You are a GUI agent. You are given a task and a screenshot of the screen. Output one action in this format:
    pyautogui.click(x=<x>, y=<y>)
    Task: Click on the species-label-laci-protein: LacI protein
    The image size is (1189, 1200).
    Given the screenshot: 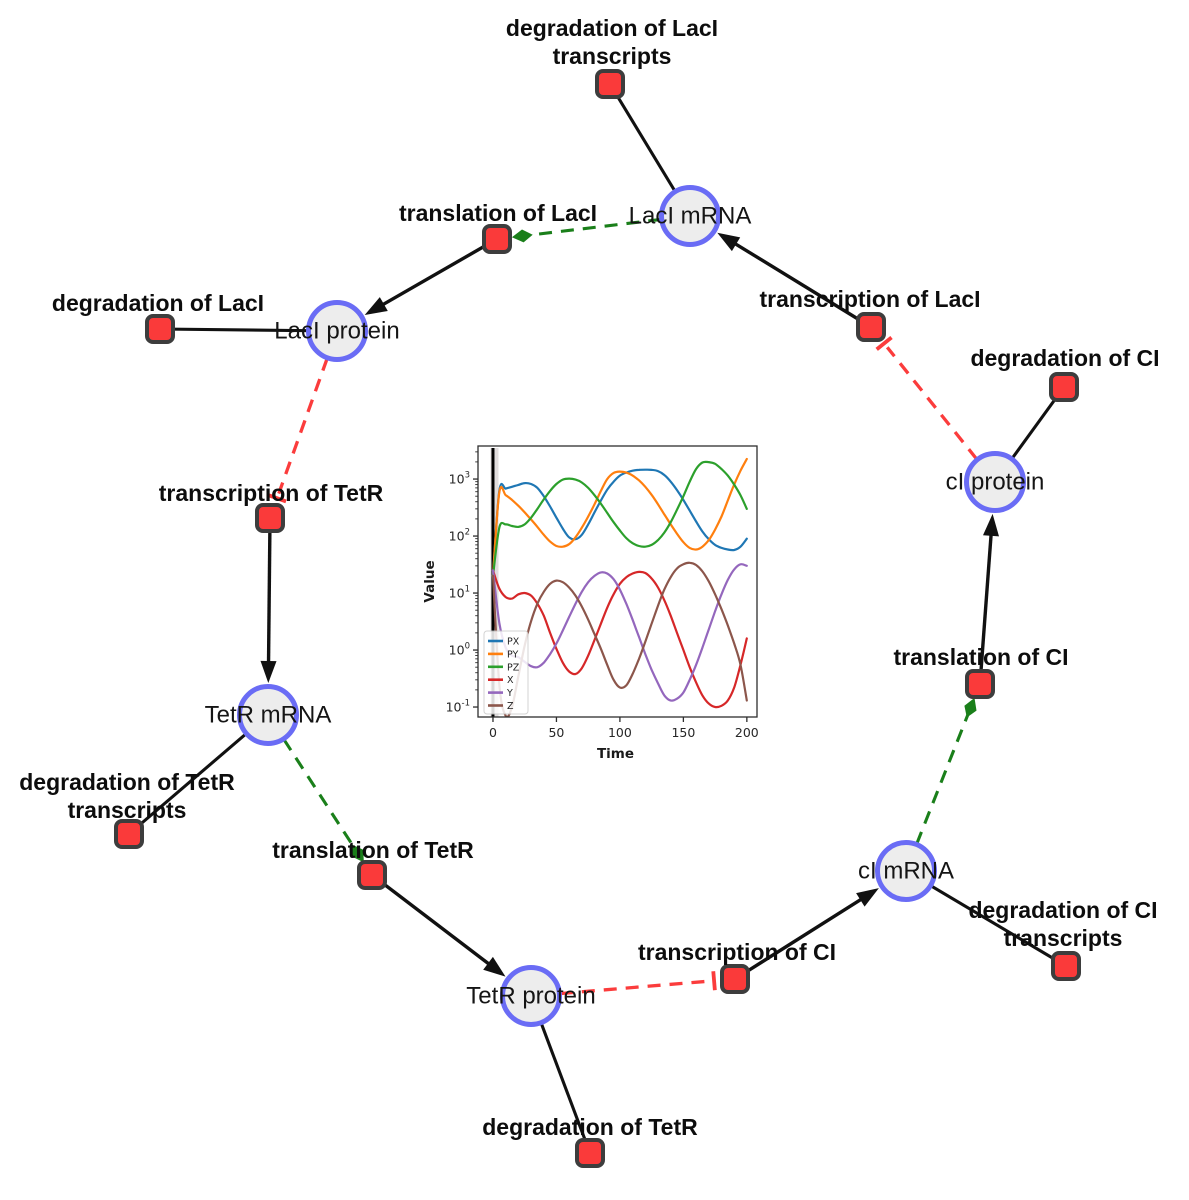 What is the action you would take?
    pyautogui.click(x=336, y=331)
    